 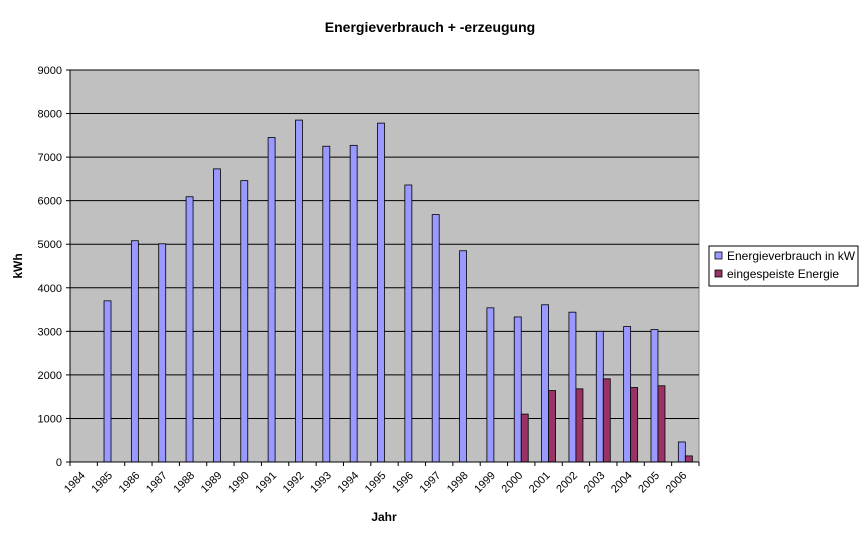 I want to click on x-tick-label: 2004, so click(x=622, y=483).